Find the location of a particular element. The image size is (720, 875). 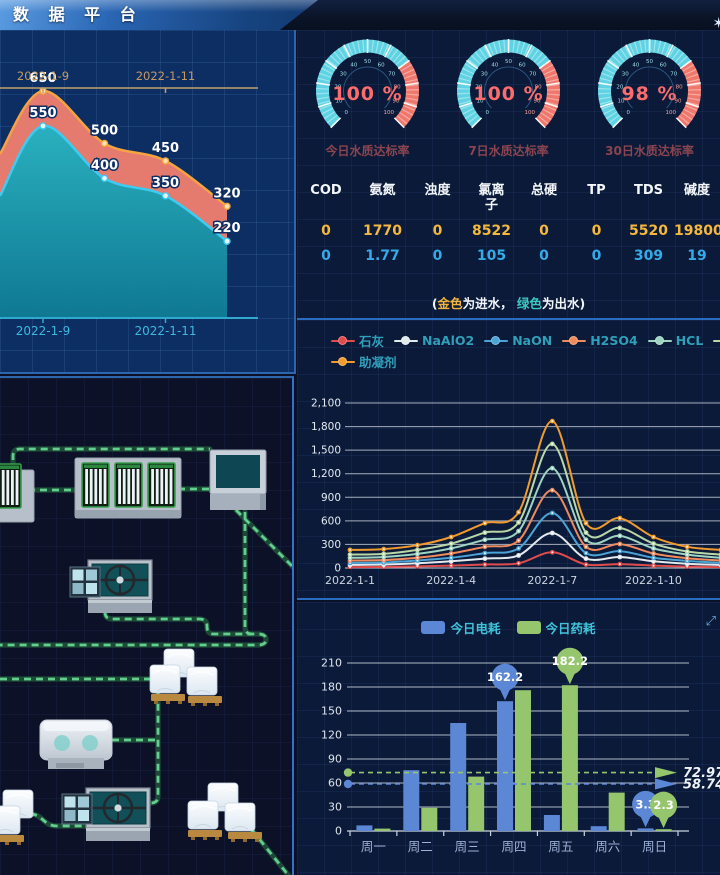

legend-item-今日药耗: 今日药耗 is located at coordinates (556, 627).